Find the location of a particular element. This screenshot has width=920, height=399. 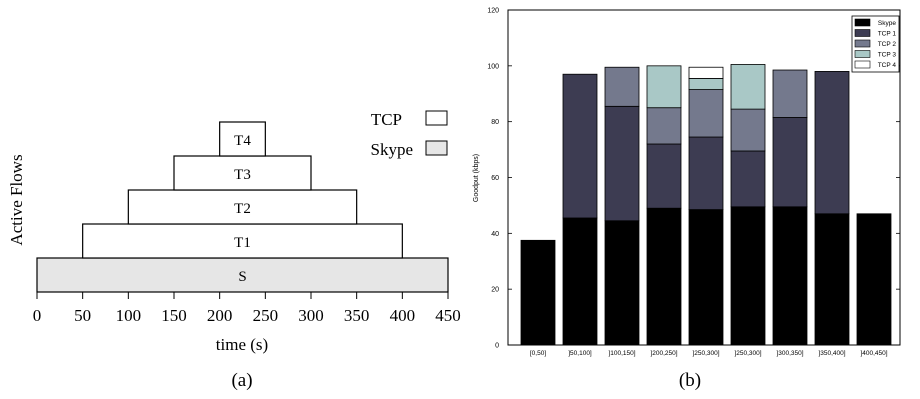

x-tick-label: 250 is located at coordinates (266, 315).